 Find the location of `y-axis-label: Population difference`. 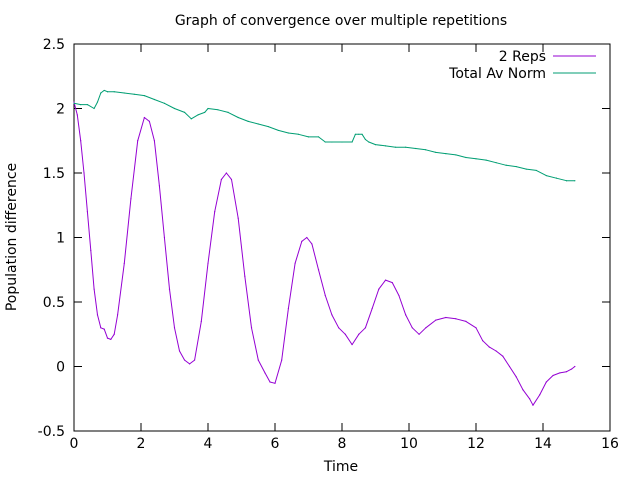

y-axis-label: Population difference is located at coordinates (12, 237).